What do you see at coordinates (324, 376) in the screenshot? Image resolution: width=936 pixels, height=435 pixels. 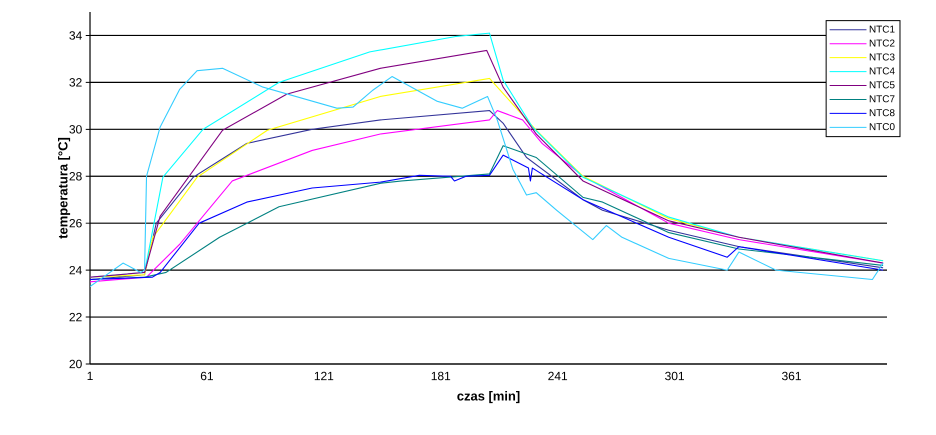 I see `x-tick-label: 121` at bounding box center [324, 376].